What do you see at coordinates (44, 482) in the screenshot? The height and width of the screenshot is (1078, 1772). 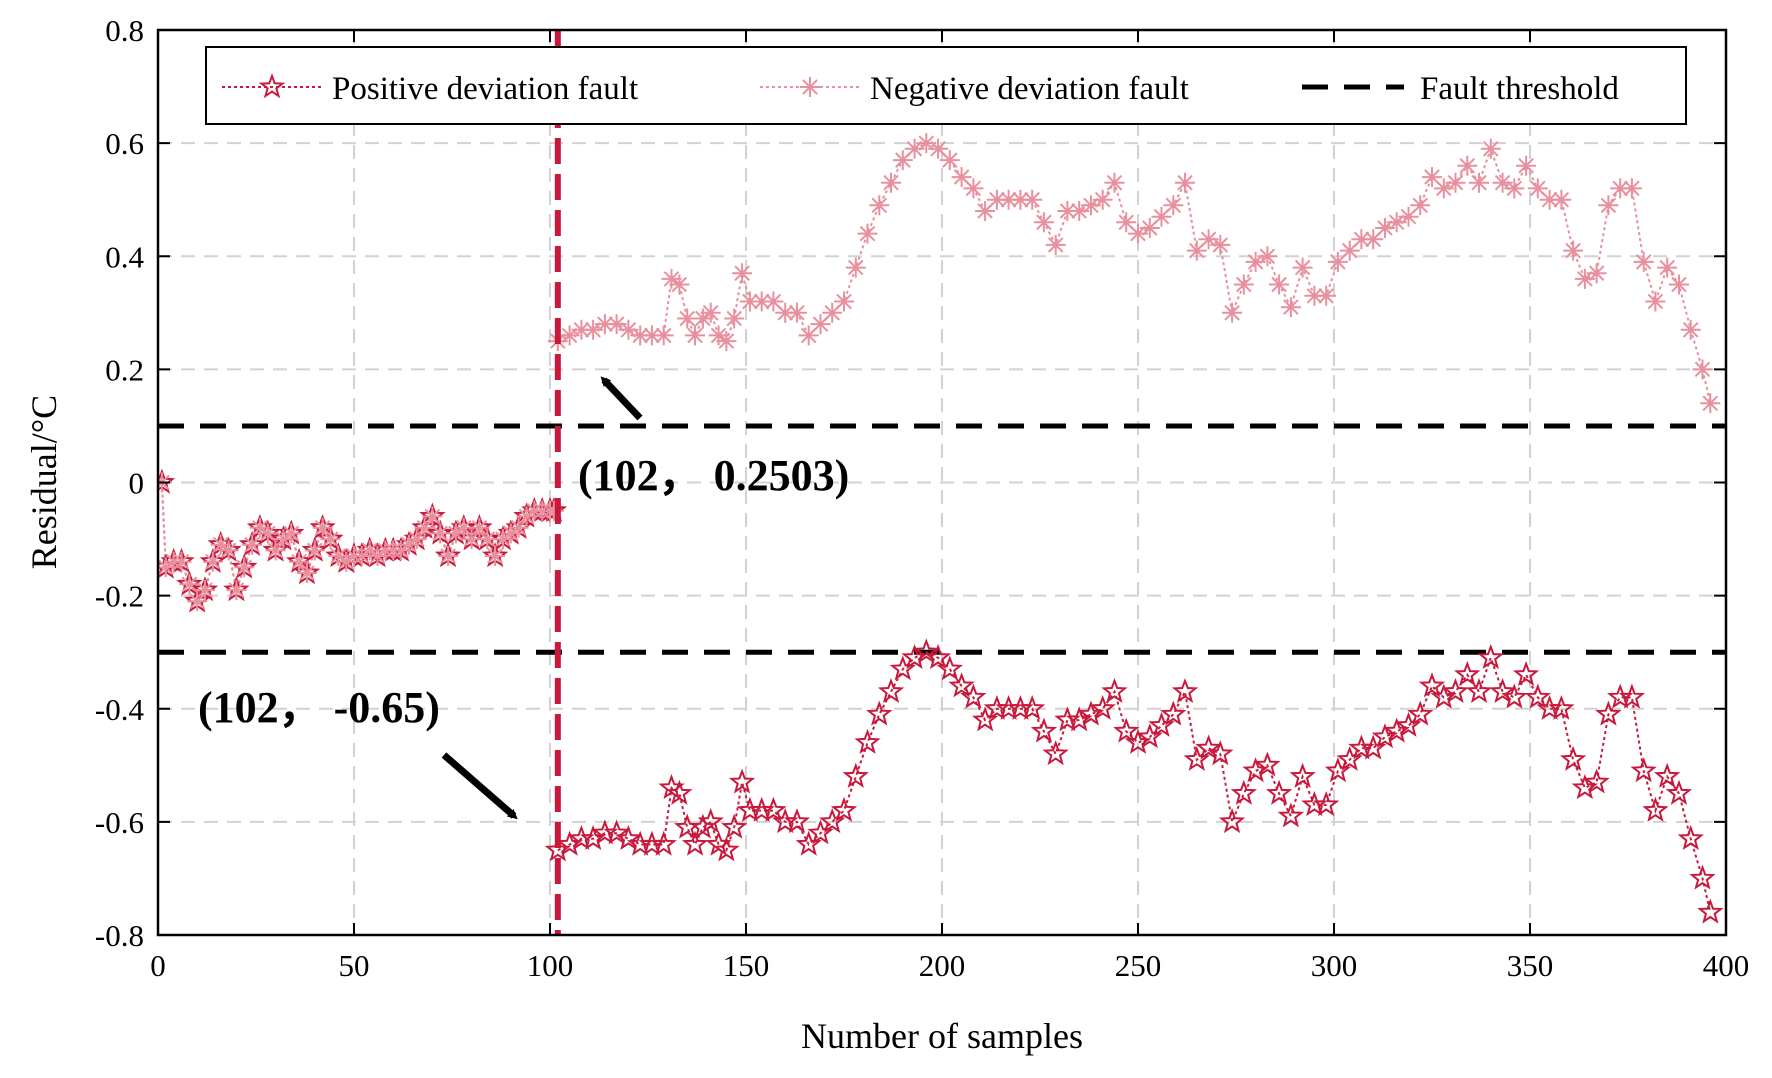 I see `y-axis-title: Residual/°C` at bounding box center [44, 482].